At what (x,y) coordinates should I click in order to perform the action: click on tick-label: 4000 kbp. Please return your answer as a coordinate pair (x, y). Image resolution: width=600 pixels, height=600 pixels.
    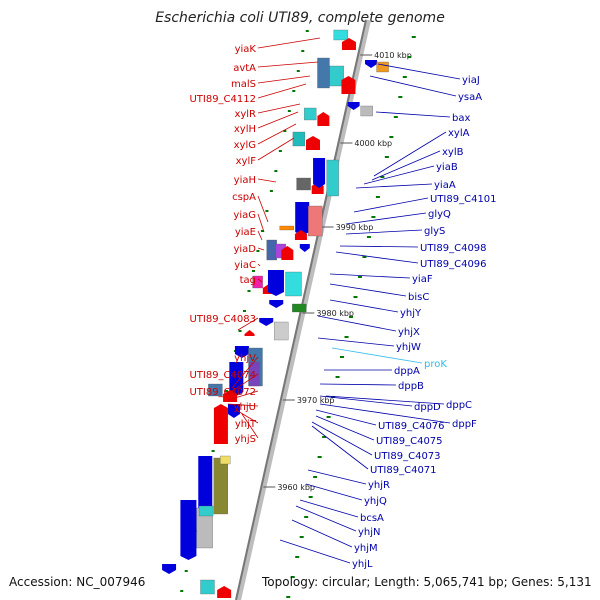
    Looking at the image, I should click on (373, 143).